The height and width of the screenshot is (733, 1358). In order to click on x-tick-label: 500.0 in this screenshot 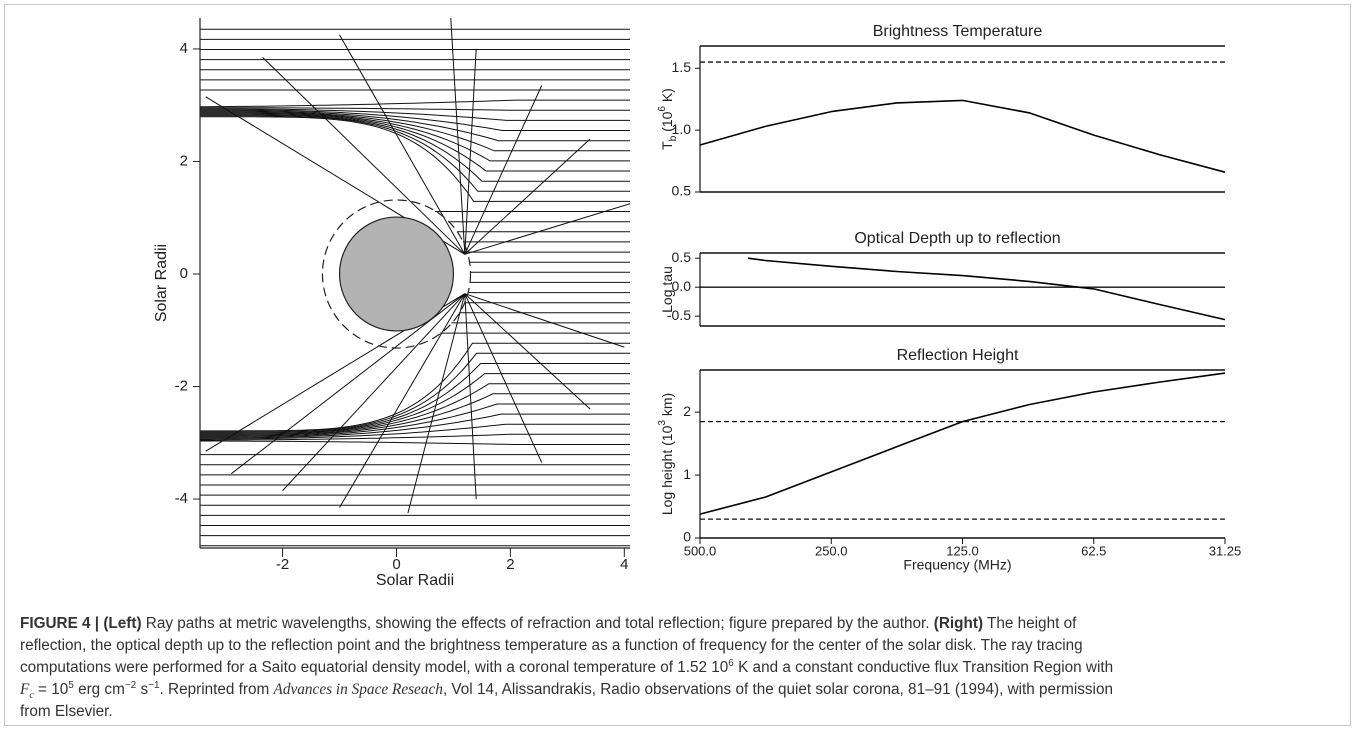, I will do `click(700, 550)`.